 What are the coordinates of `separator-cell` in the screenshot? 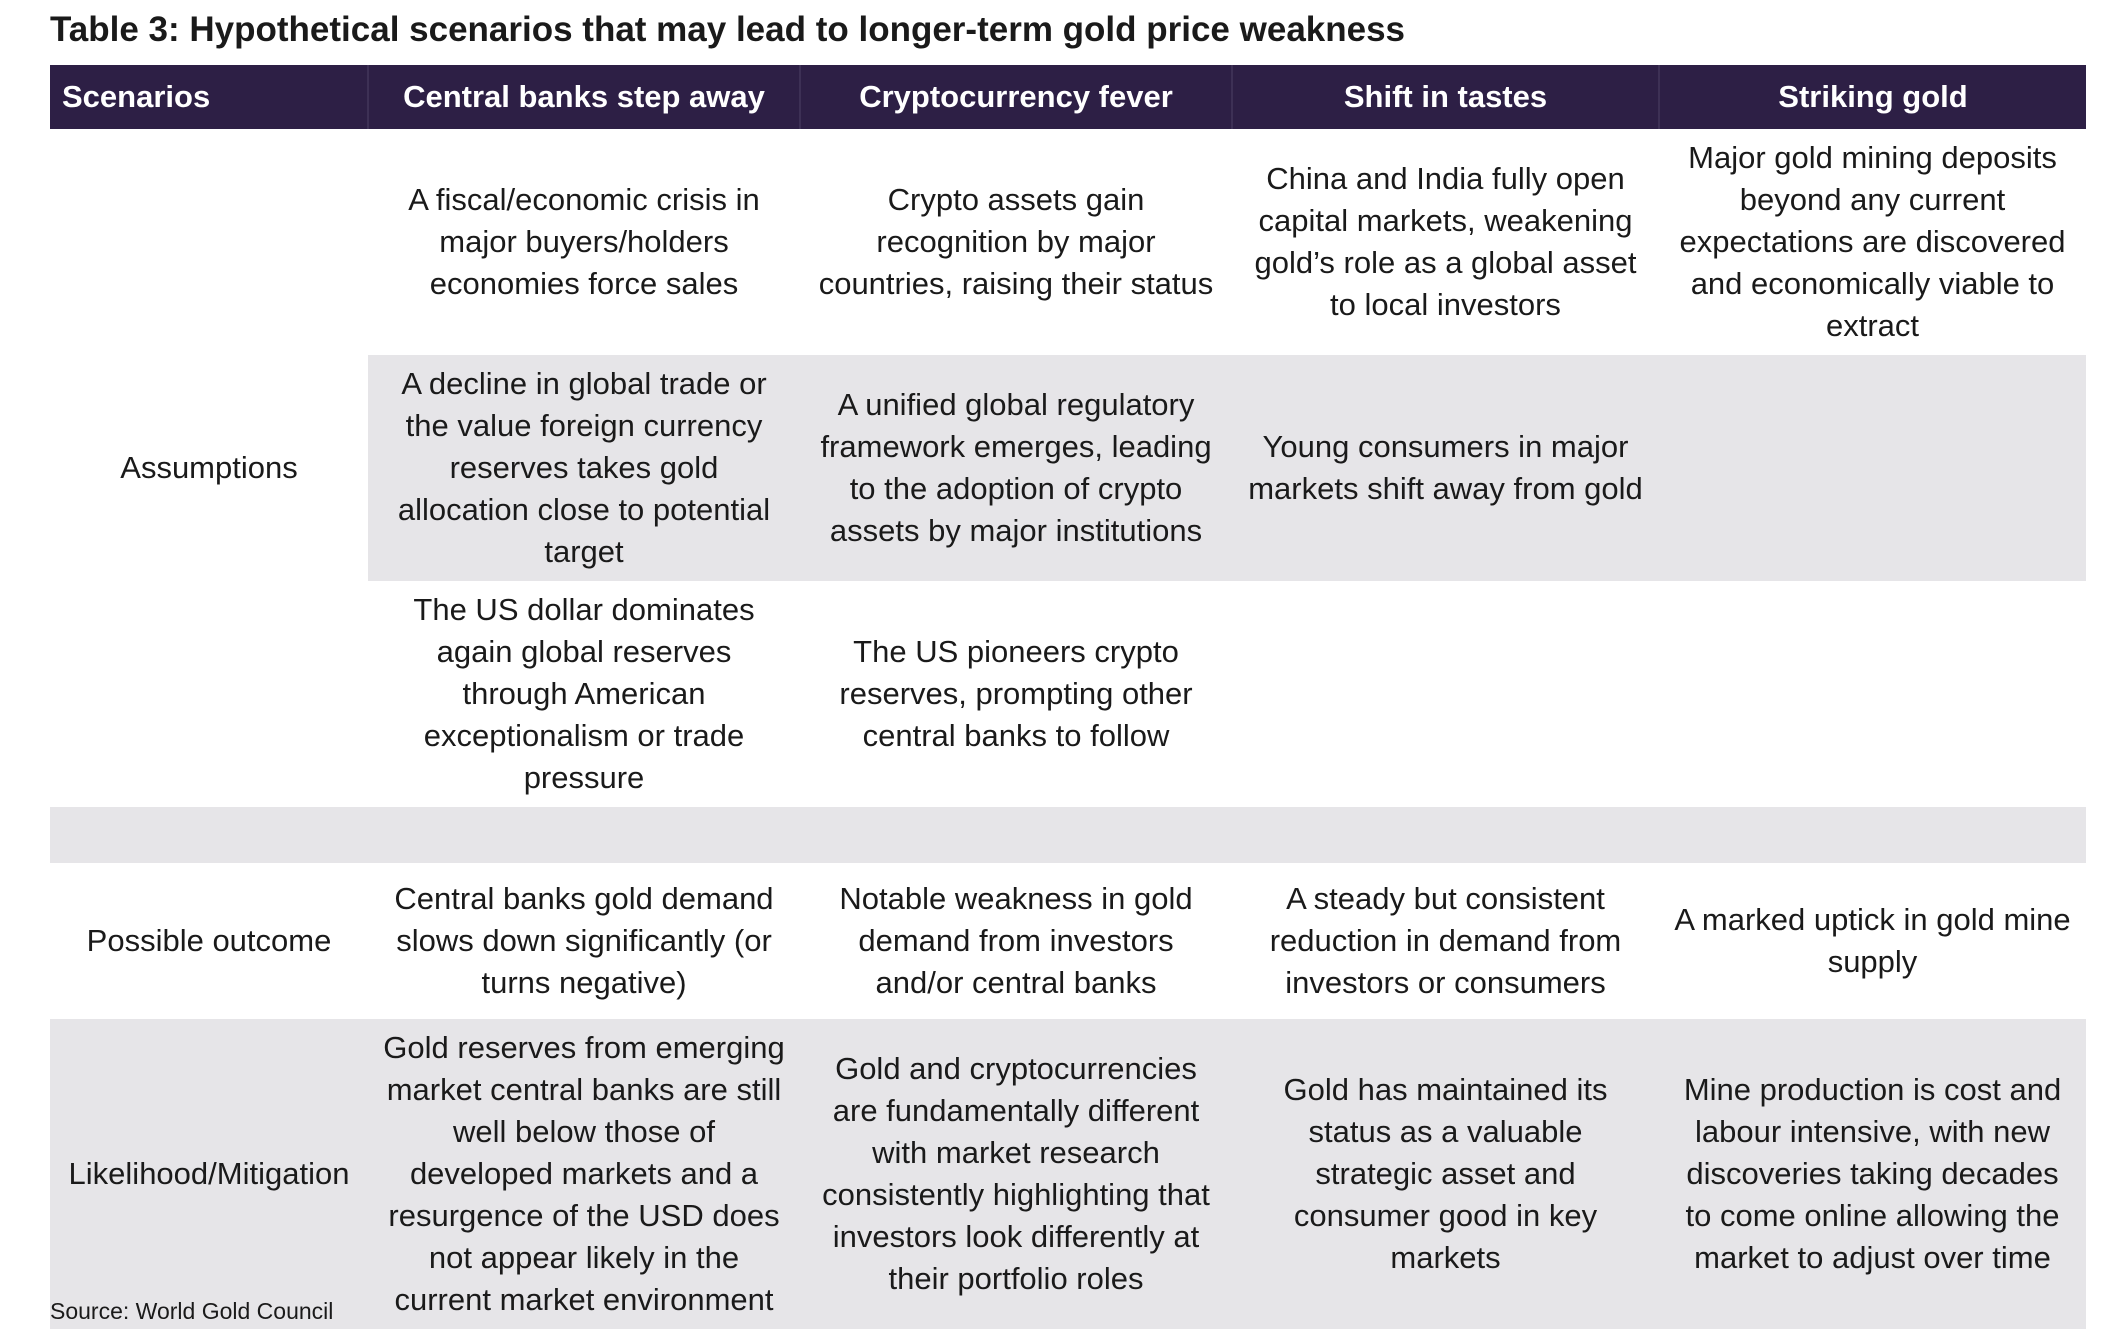 It's located at (1068, 835).